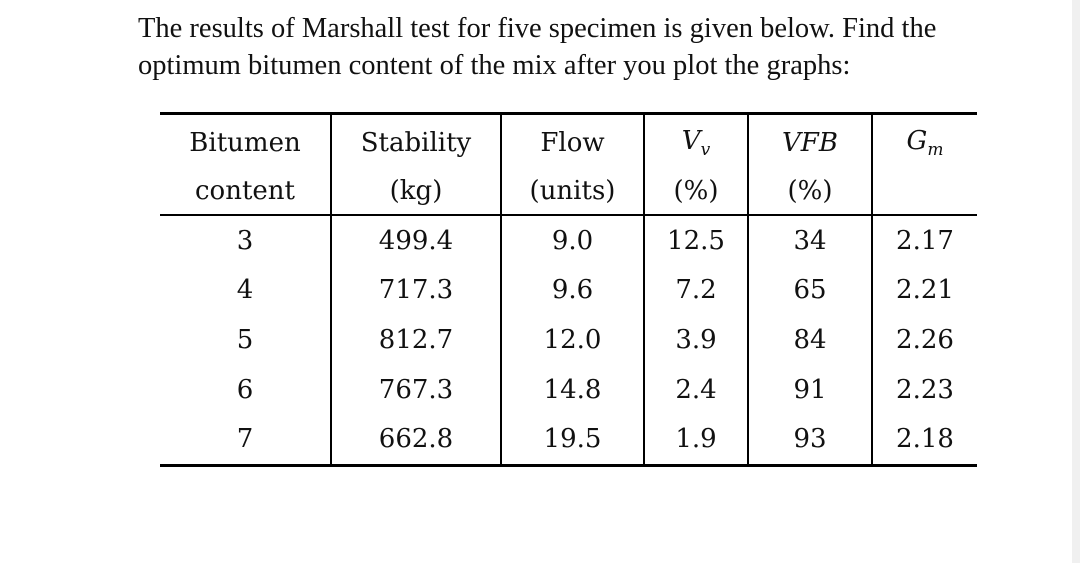  Describe the element at coordinates (809, 389) in the screenshot. I see `cell-vfb: 91` at that location.